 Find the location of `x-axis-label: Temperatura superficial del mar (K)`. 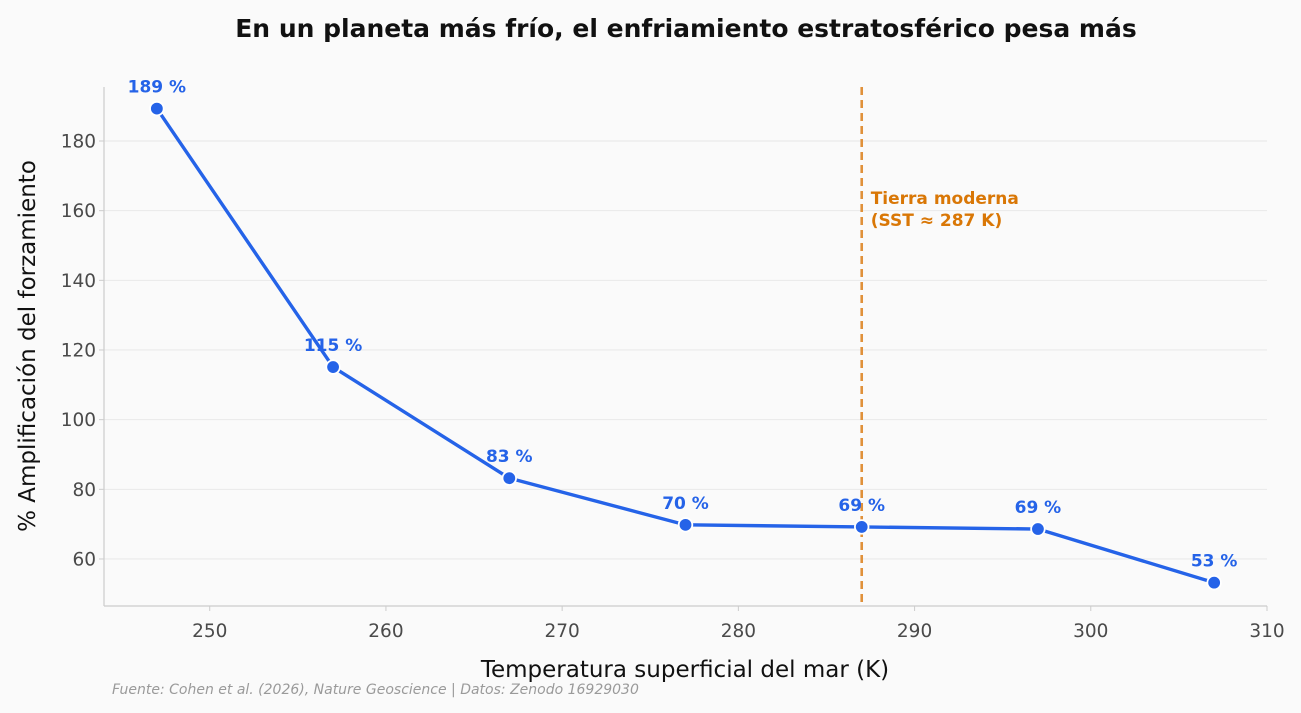

x-axis-label: Temperatura superficial del mar (K) is located at coordinates (684, 670).